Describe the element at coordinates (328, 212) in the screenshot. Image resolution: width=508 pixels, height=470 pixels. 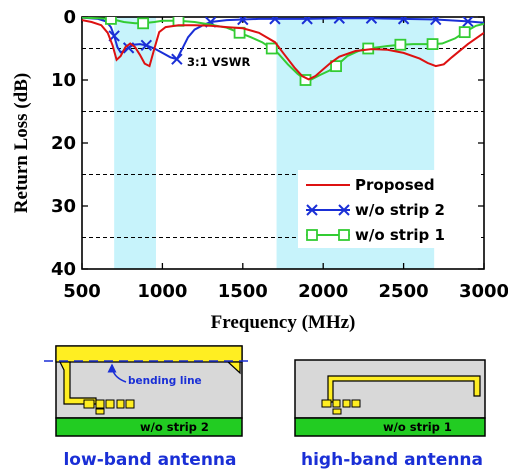
I see `legend-entries` at that location.